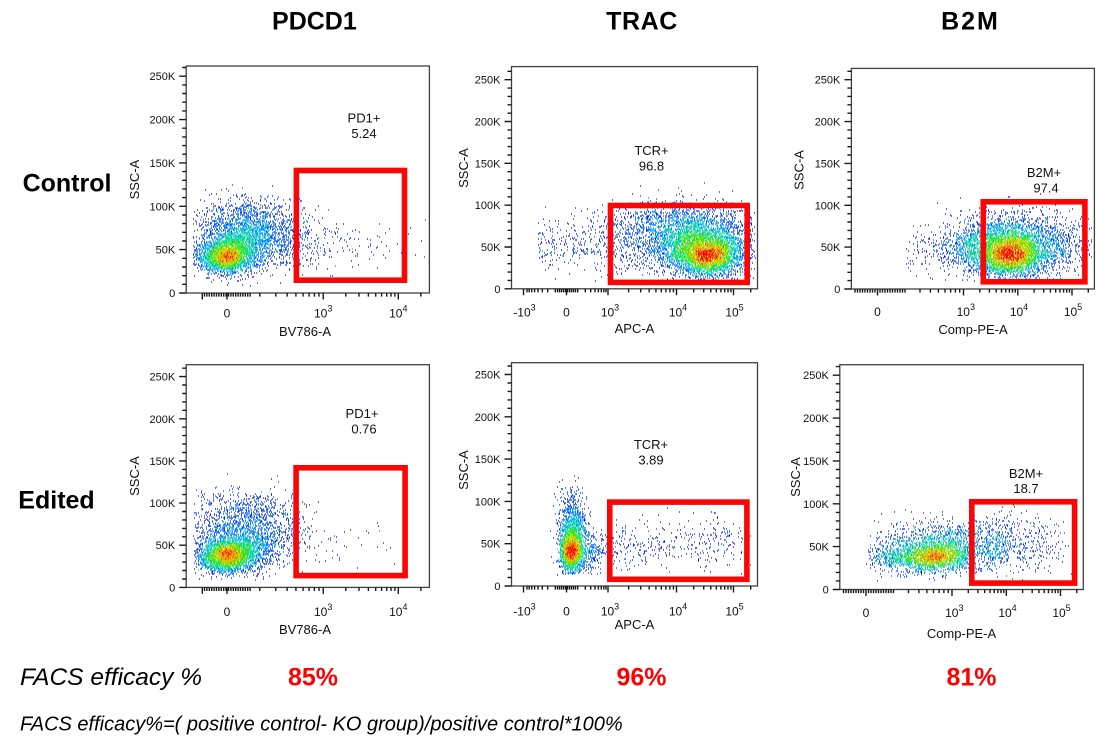 The height and width of the screenshot is (756, 1108). Describe the element at coordinates (363, 429) in the screenshot. I see `svg-text: 0.76` at that location.